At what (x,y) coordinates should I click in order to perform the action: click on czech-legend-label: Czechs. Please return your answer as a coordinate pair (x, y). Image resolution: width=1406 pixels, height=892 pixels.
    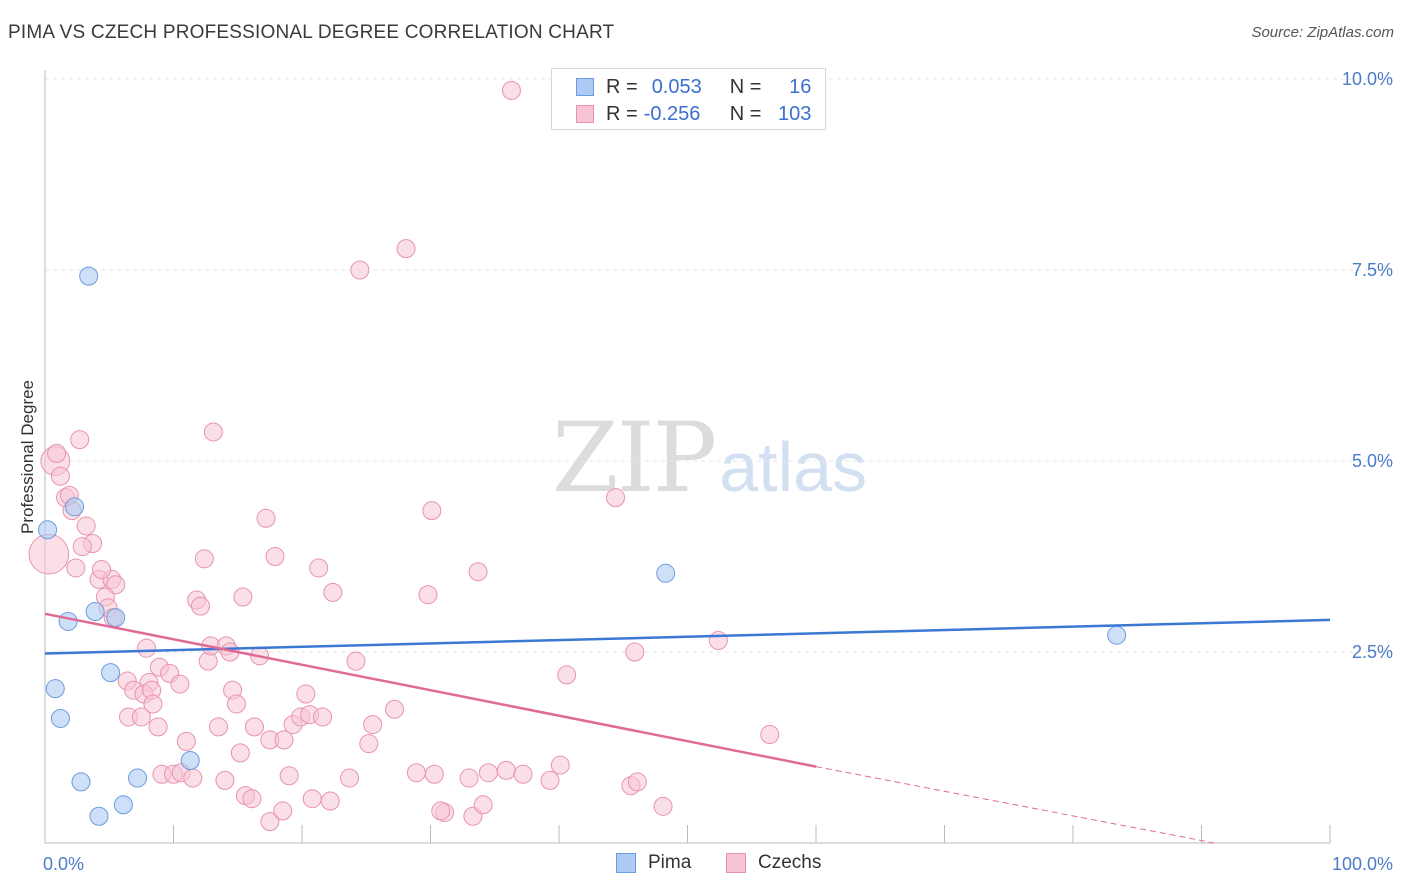
    Looking at the image, I should click on (790, 862).